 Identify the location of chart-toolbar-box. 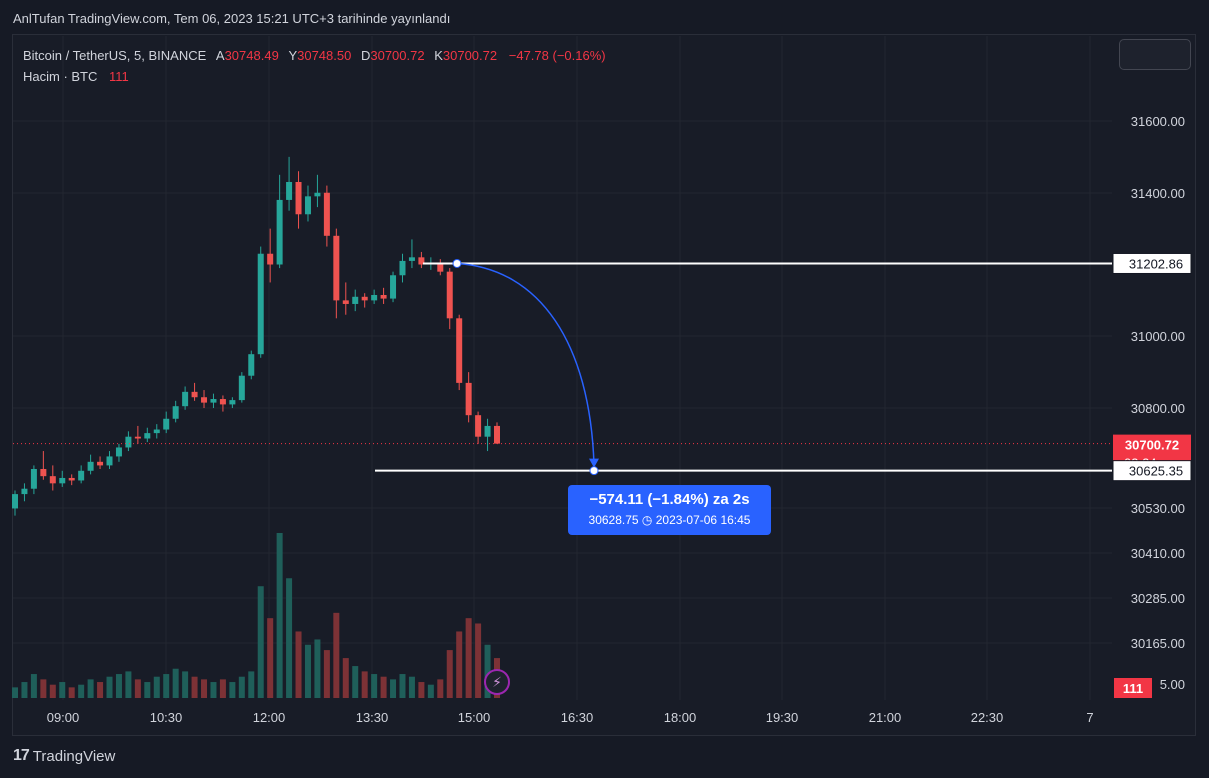
(1155, 54).